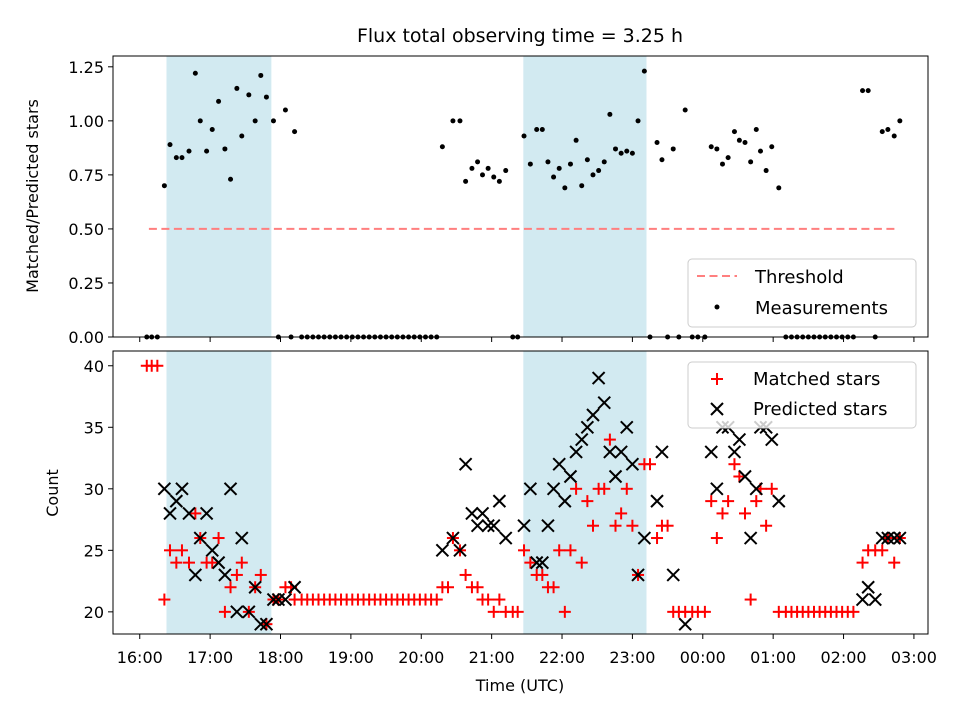 This screenshot has height=720, width=960. What do you see at coordinates (520, 36) in the screenshot?
I see `chart-title: Flux total observing time = 3.25 h` at bounding box center [520, 36].